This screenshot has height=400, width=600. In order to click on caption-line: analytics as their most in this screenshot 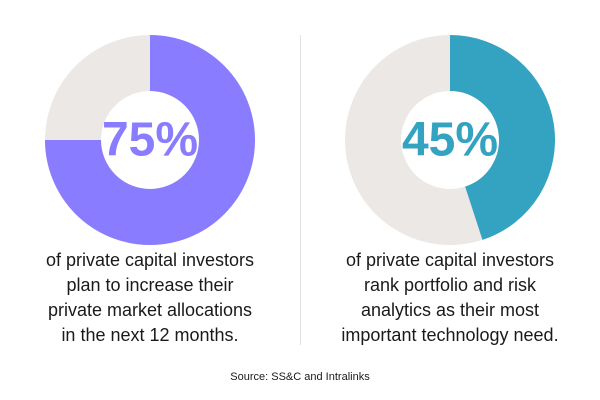, I will do `click(450, 310)`.